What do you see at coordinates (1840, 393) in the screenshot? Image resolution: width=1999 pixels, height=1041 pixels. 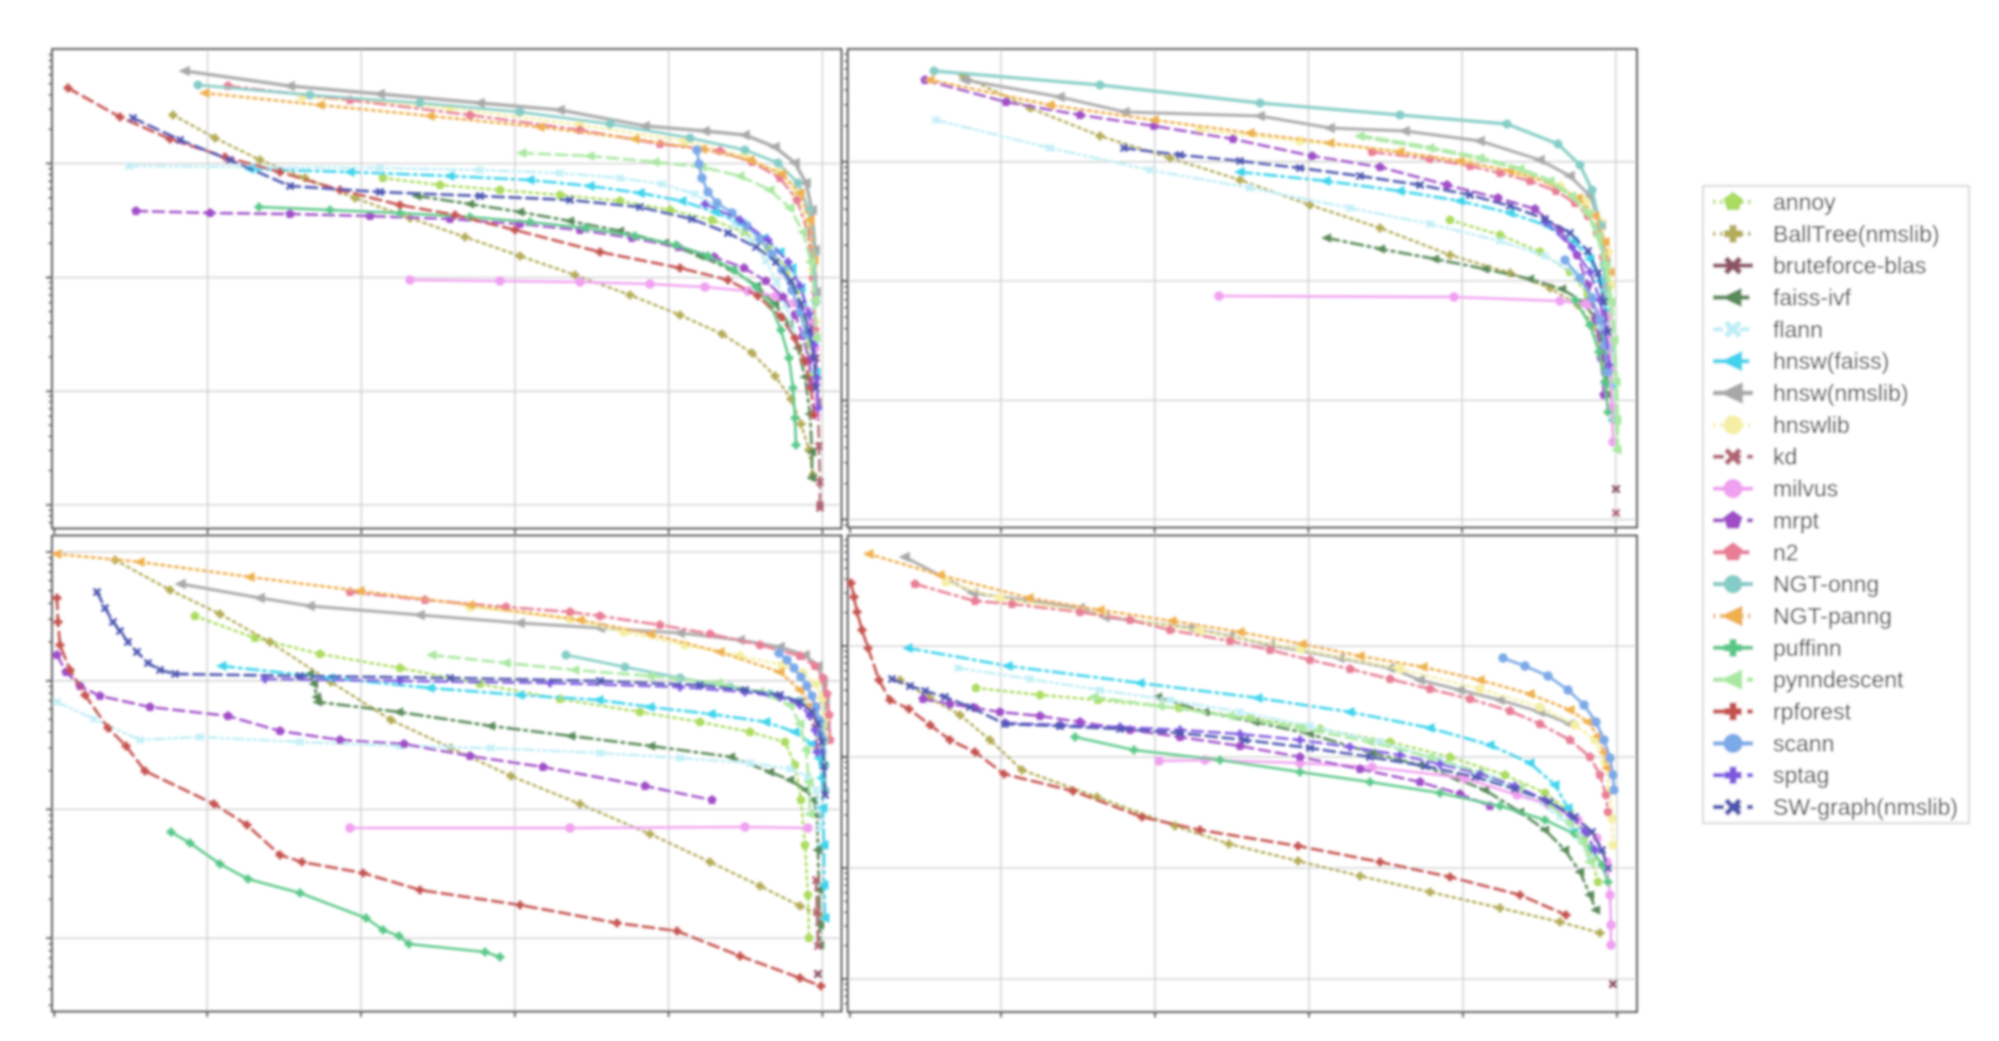 I see `svg-text: hnsw(nmslib)` at bounding box center [1840, 393].